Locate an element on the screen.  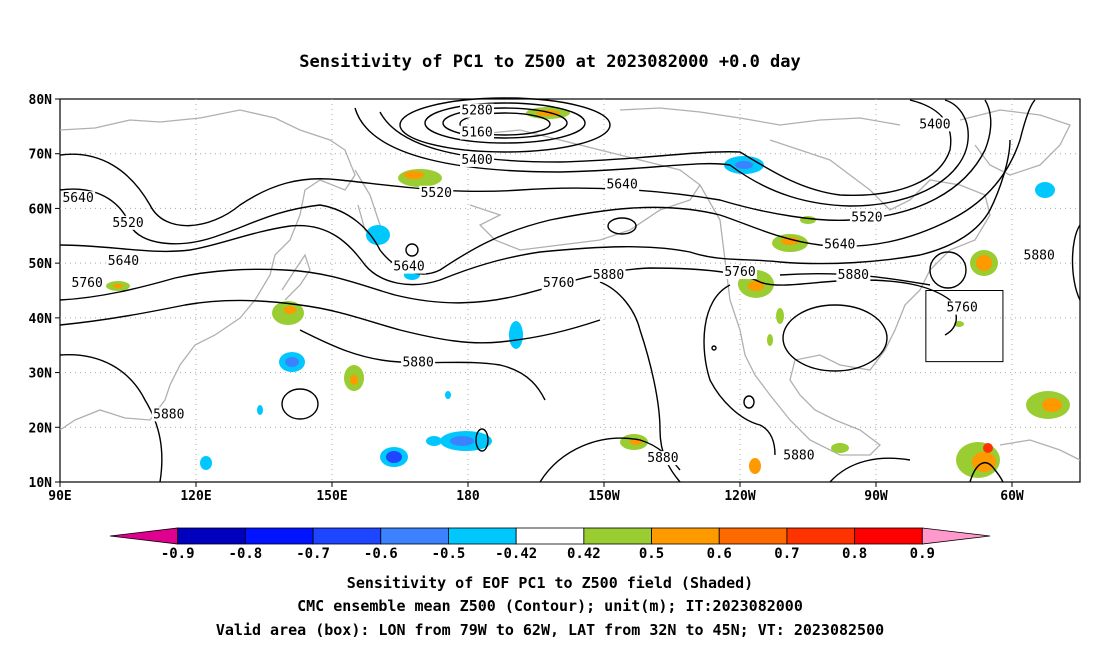
lon-label: 150W is located at coordinates (603, 496).